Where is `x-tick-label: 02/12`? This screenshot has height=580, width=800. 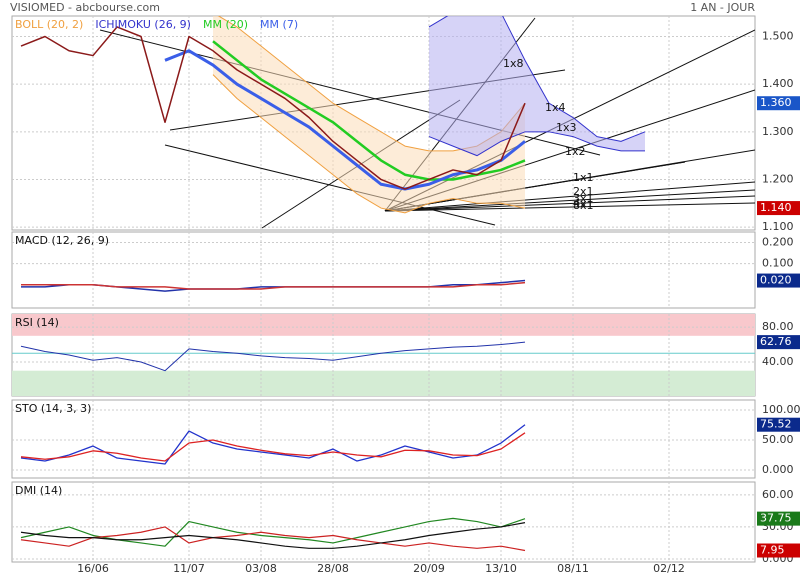
x-tick-label: 02/12 is located at coordinates (669, 568).